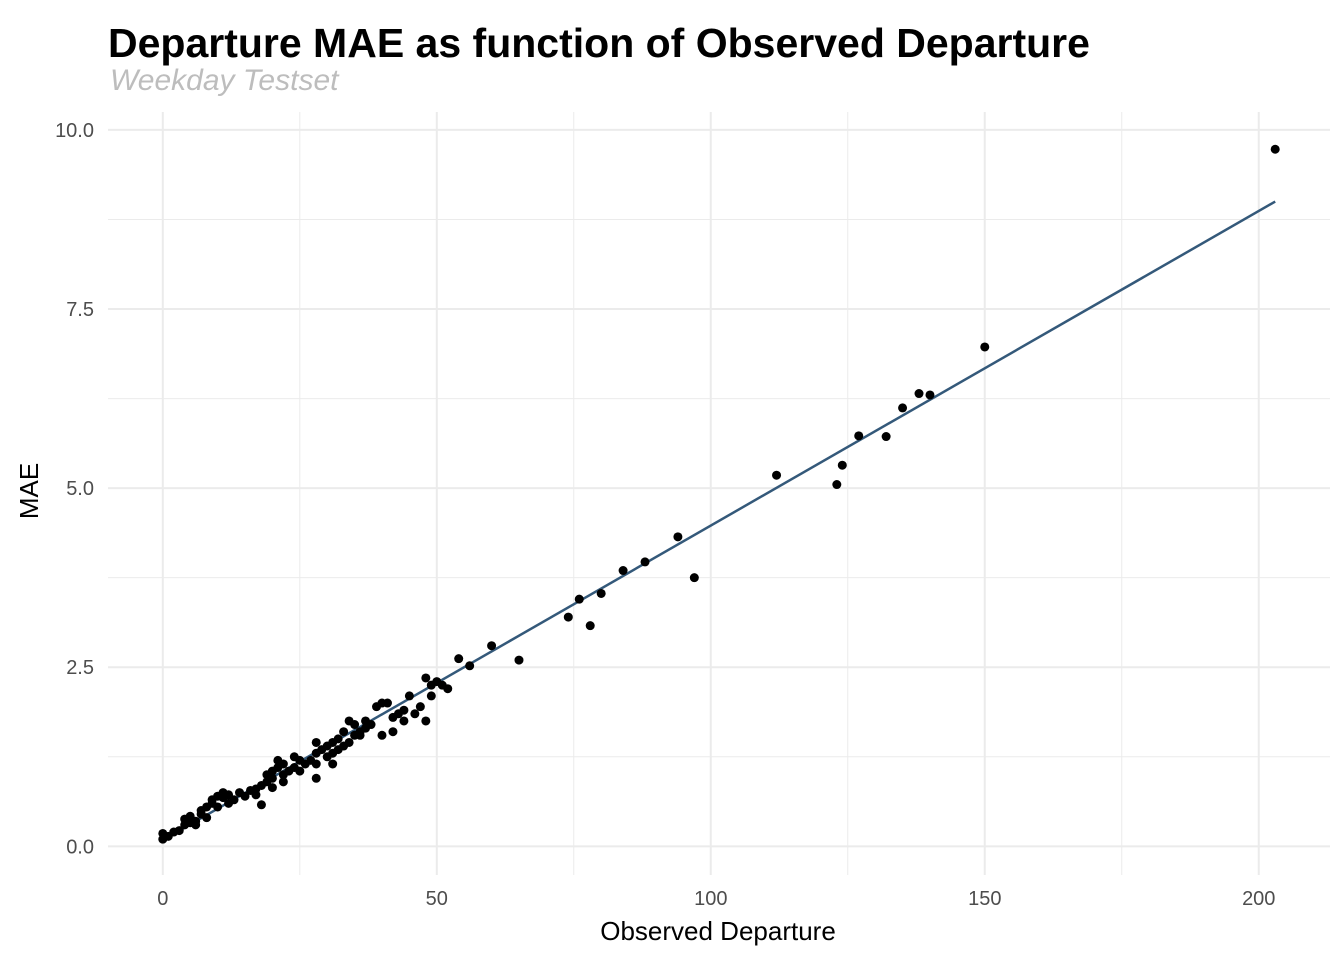 This screenshot has height=960, width=1344. What do you see at coordinates (80, 668) in the screenshot?
I see `y-tick-label: 2.5` at bounding box center [80, 668].